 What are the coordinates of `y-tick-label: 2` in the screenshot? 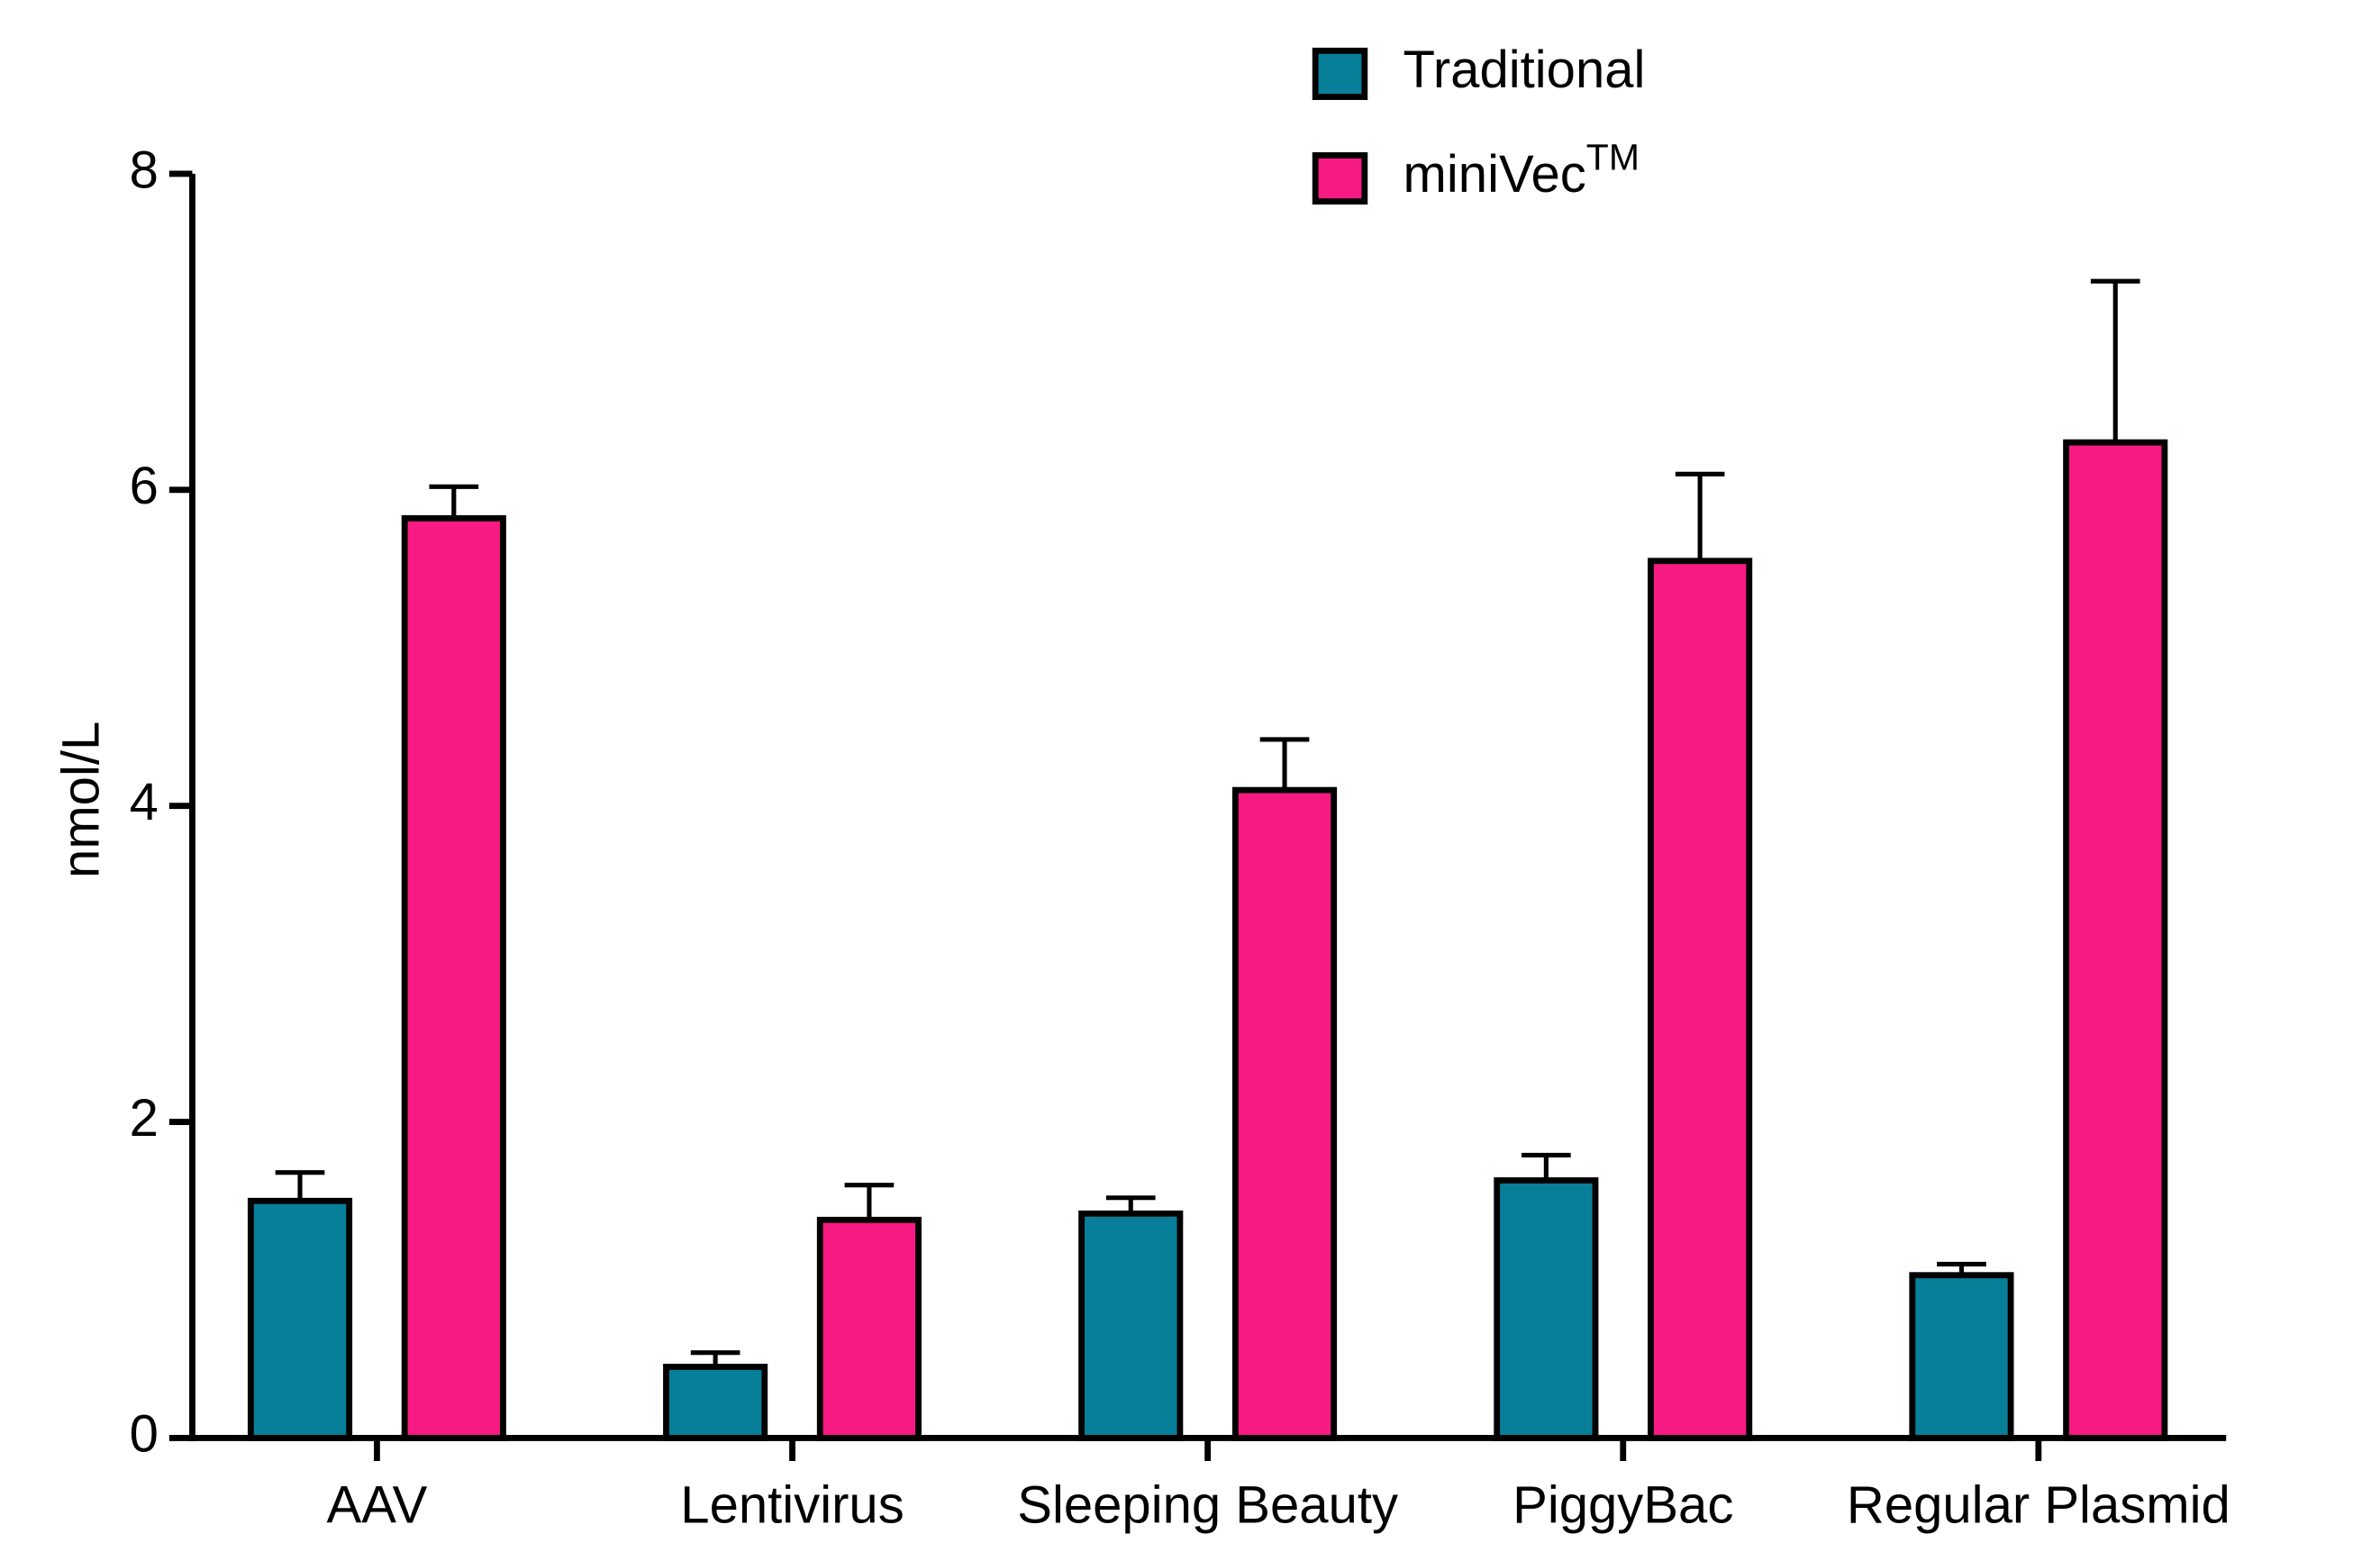 It's located at (145, 1118).